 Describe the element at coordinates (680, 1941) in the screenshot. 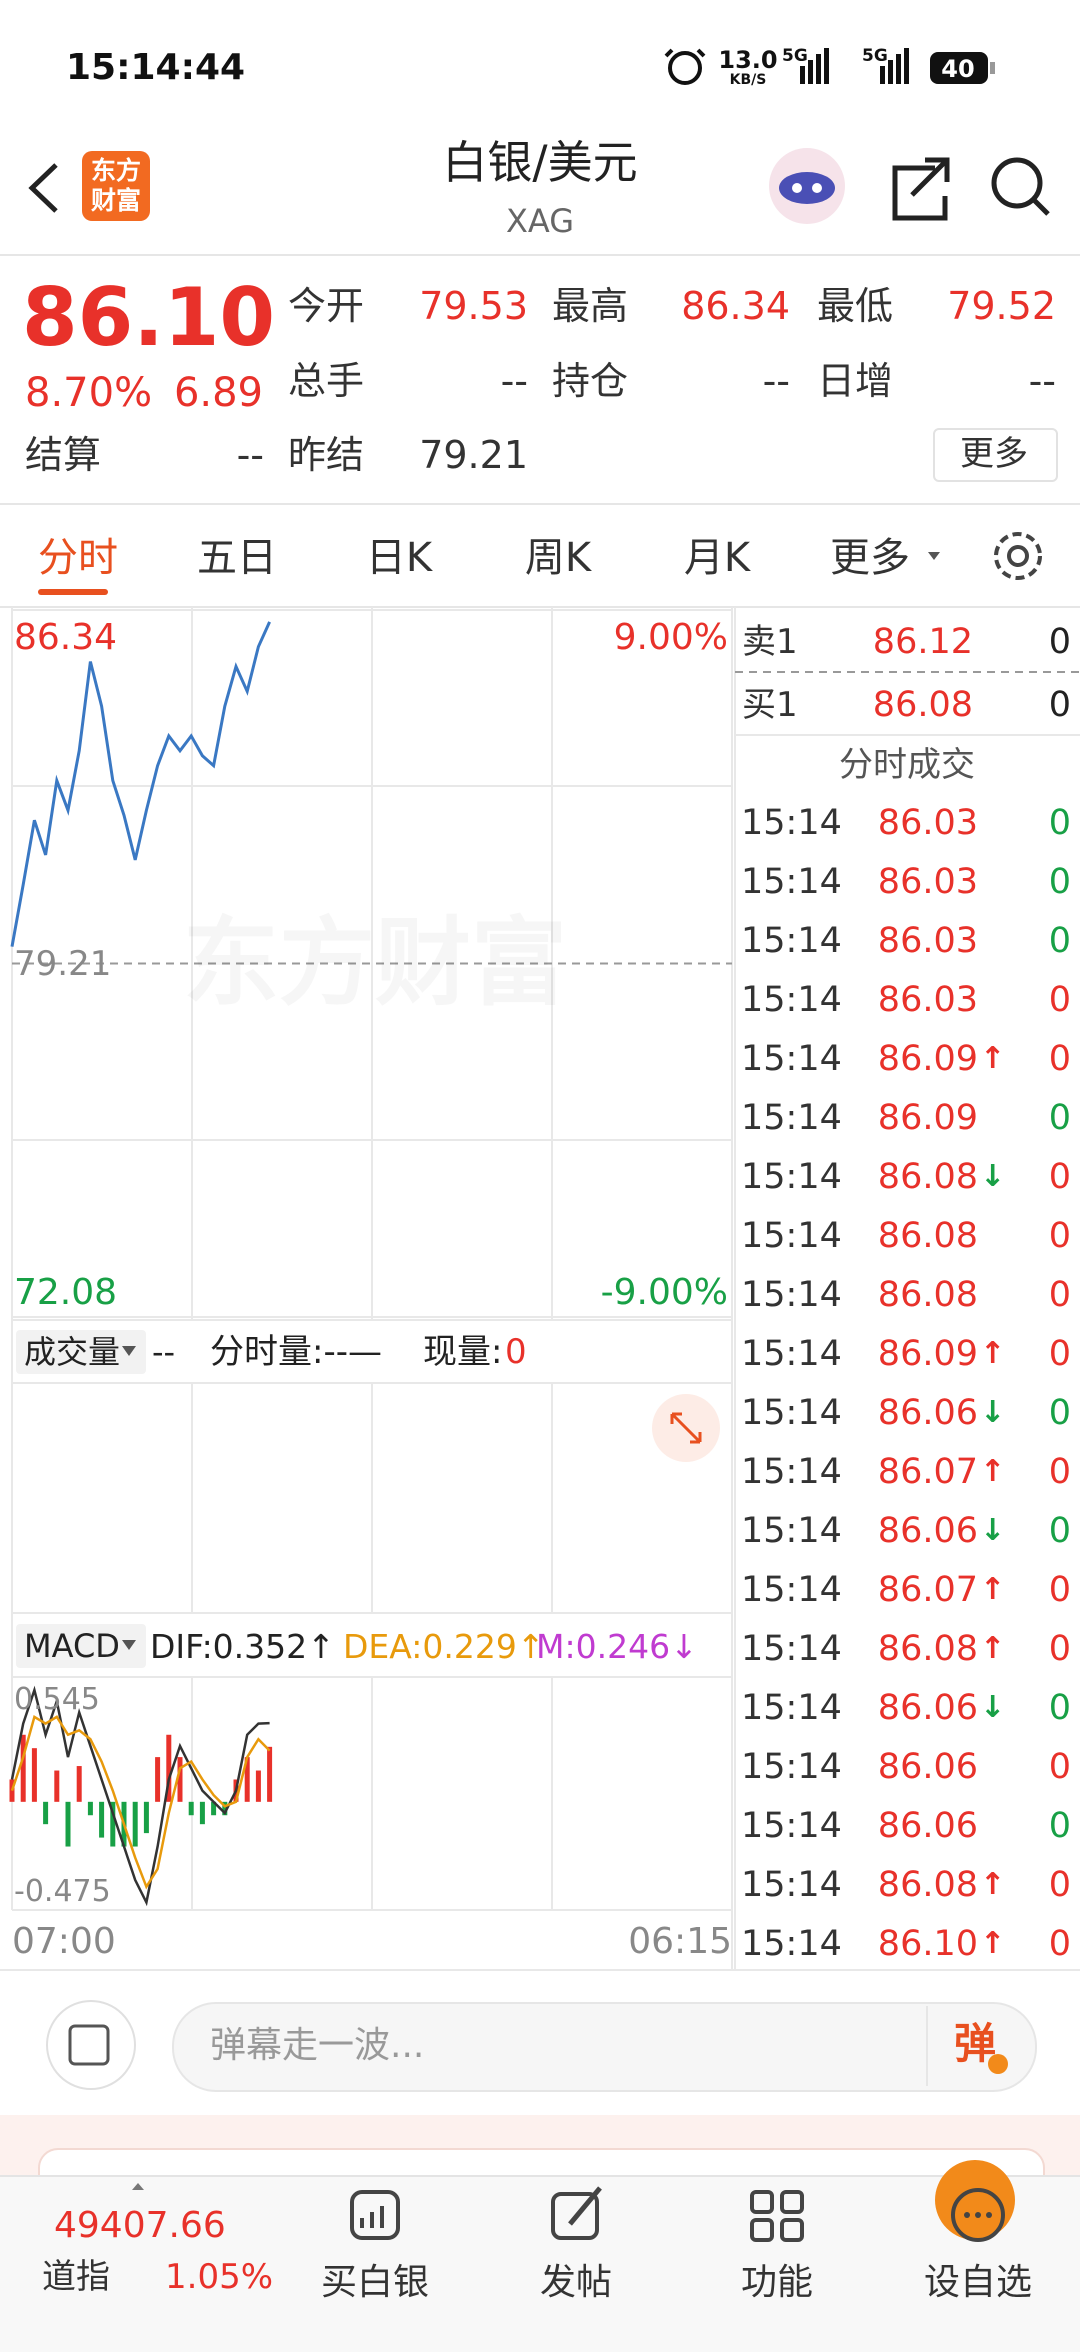

I see `x-axis-label: 06:15` at that location.